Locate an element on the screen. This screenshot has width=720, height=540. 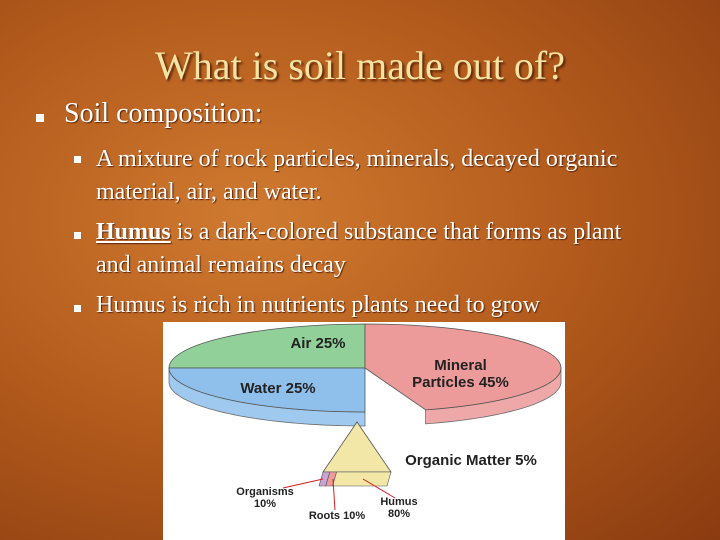
pie-label: Organic Matter 5% is located at coordinates (471, 461).